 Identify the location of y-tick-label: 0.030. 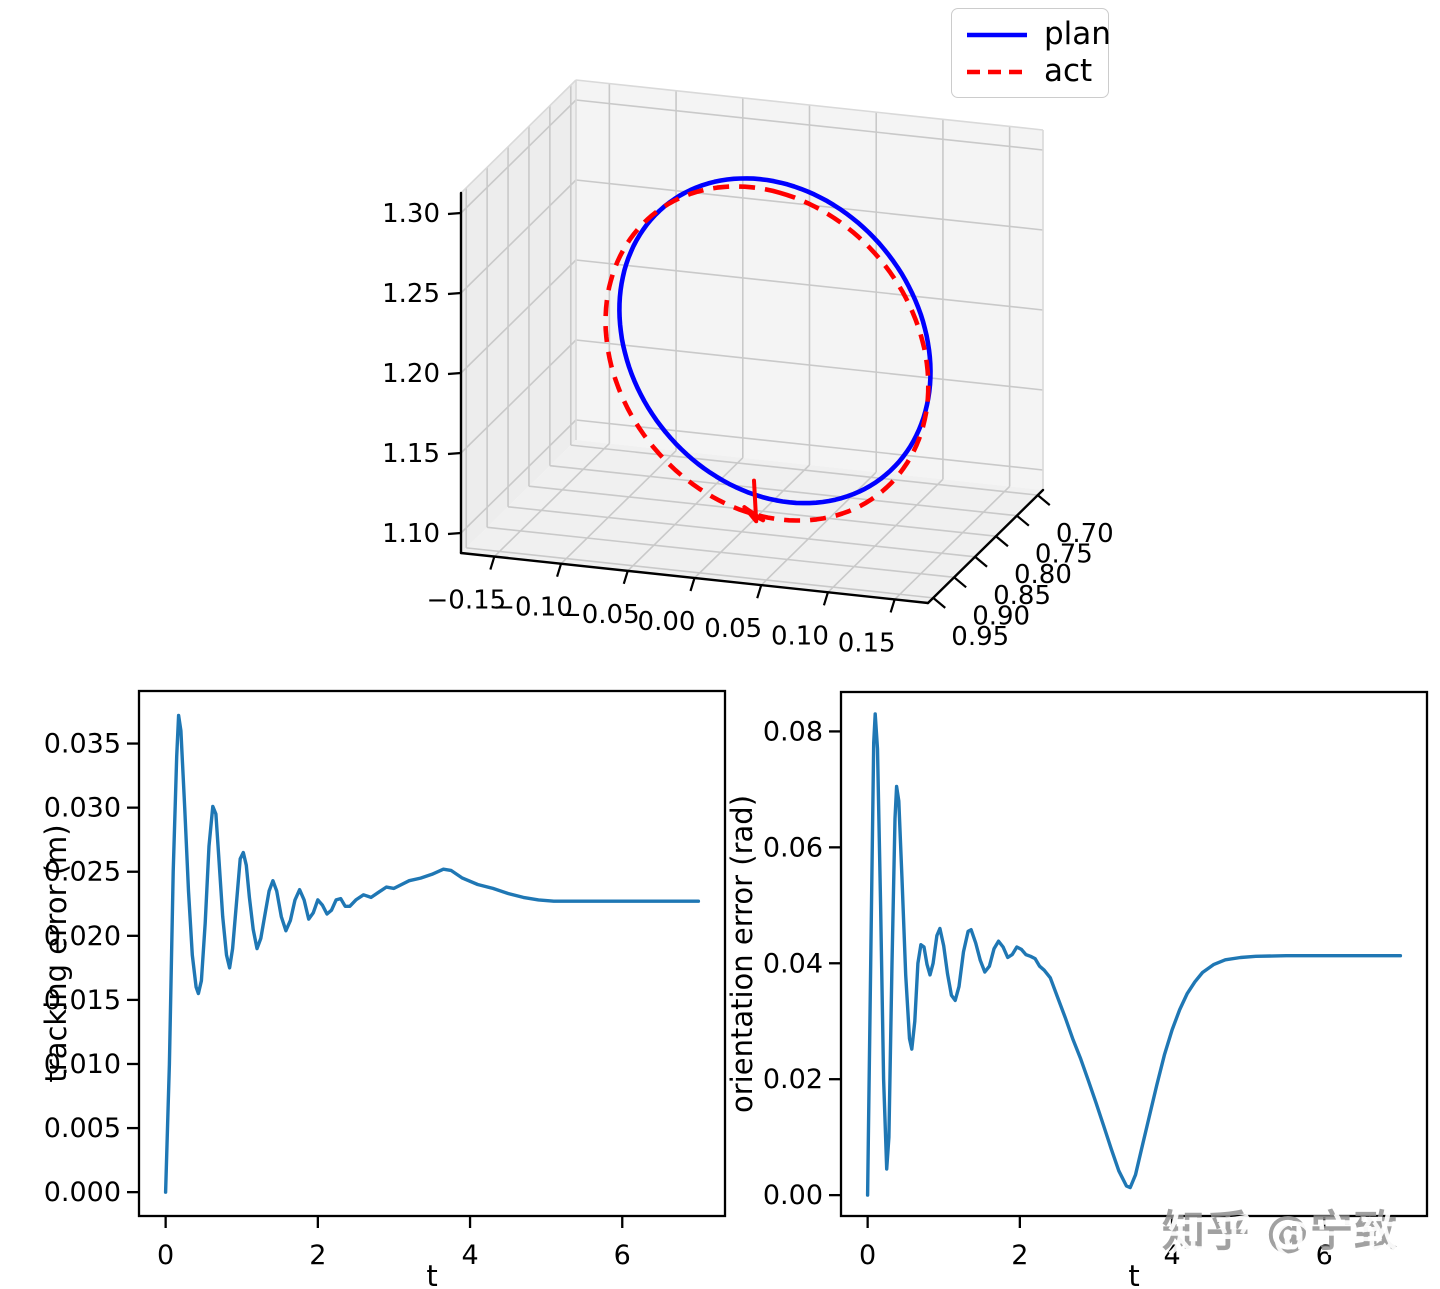
(82, 808).